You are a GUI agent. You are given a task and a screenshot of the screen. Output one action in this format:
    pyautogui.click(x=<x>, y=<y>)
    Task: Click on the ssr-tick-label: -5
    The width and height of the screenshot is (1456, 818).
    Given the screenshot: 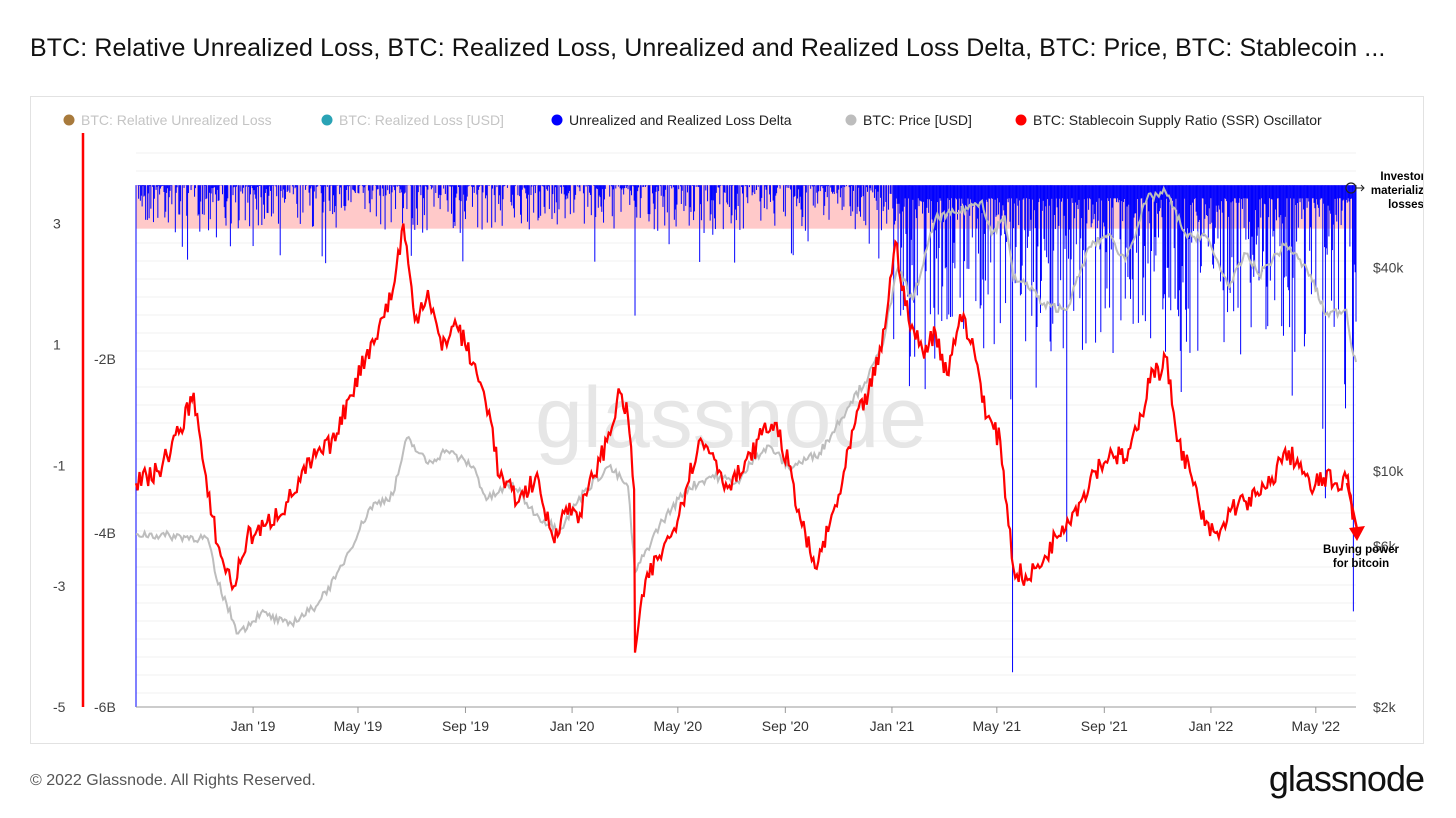 What is the action you would take?
    pyautogui.click(x=59, y=707)
    